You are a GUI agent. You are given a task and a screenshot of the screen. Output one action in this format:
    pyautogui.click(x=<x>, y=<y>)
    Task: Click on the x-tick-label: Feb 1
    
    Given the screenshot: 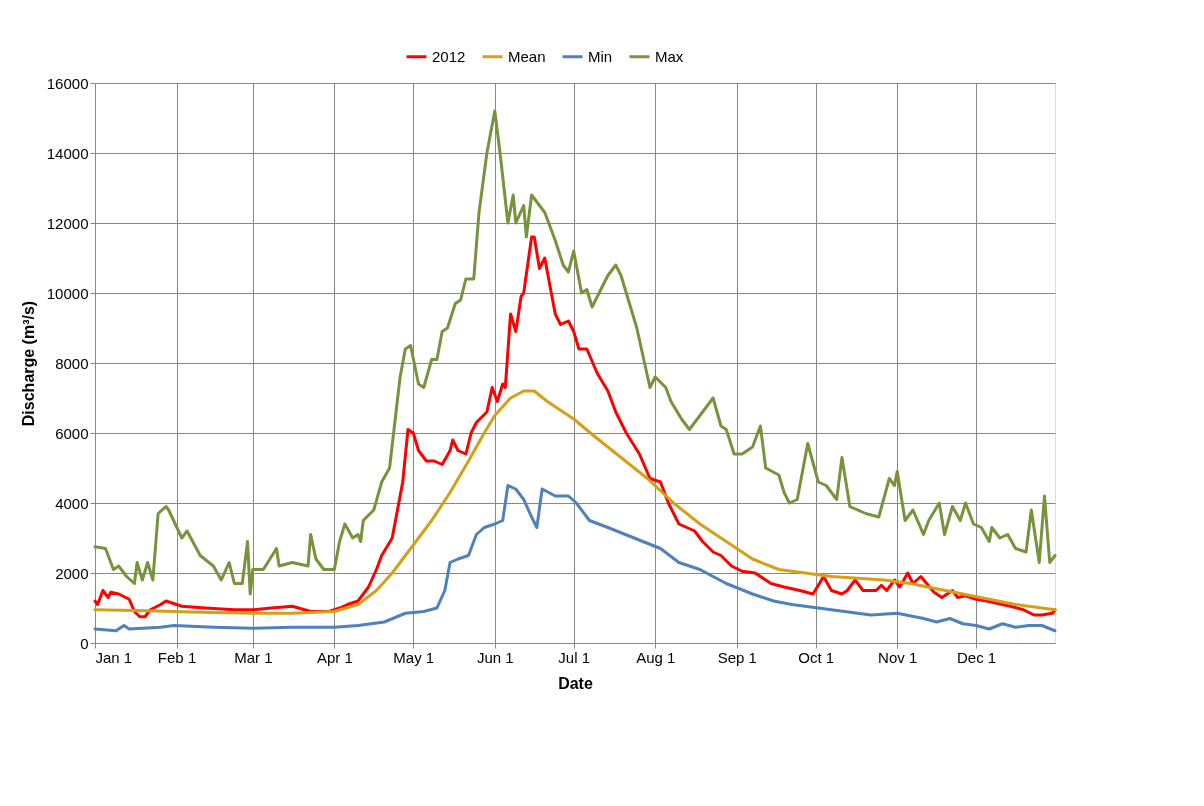 What is the action you would take?
    pyautogui.click(x=177, y=657)
    